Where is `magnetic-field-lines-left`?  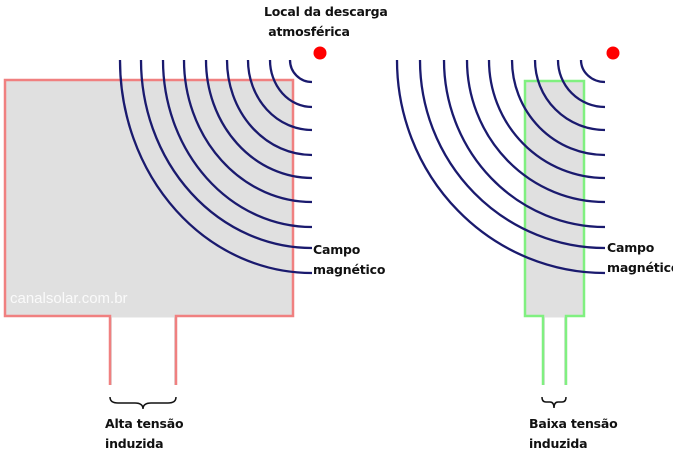
magnetic-field-lines-left is located at coordinates (215, 167).